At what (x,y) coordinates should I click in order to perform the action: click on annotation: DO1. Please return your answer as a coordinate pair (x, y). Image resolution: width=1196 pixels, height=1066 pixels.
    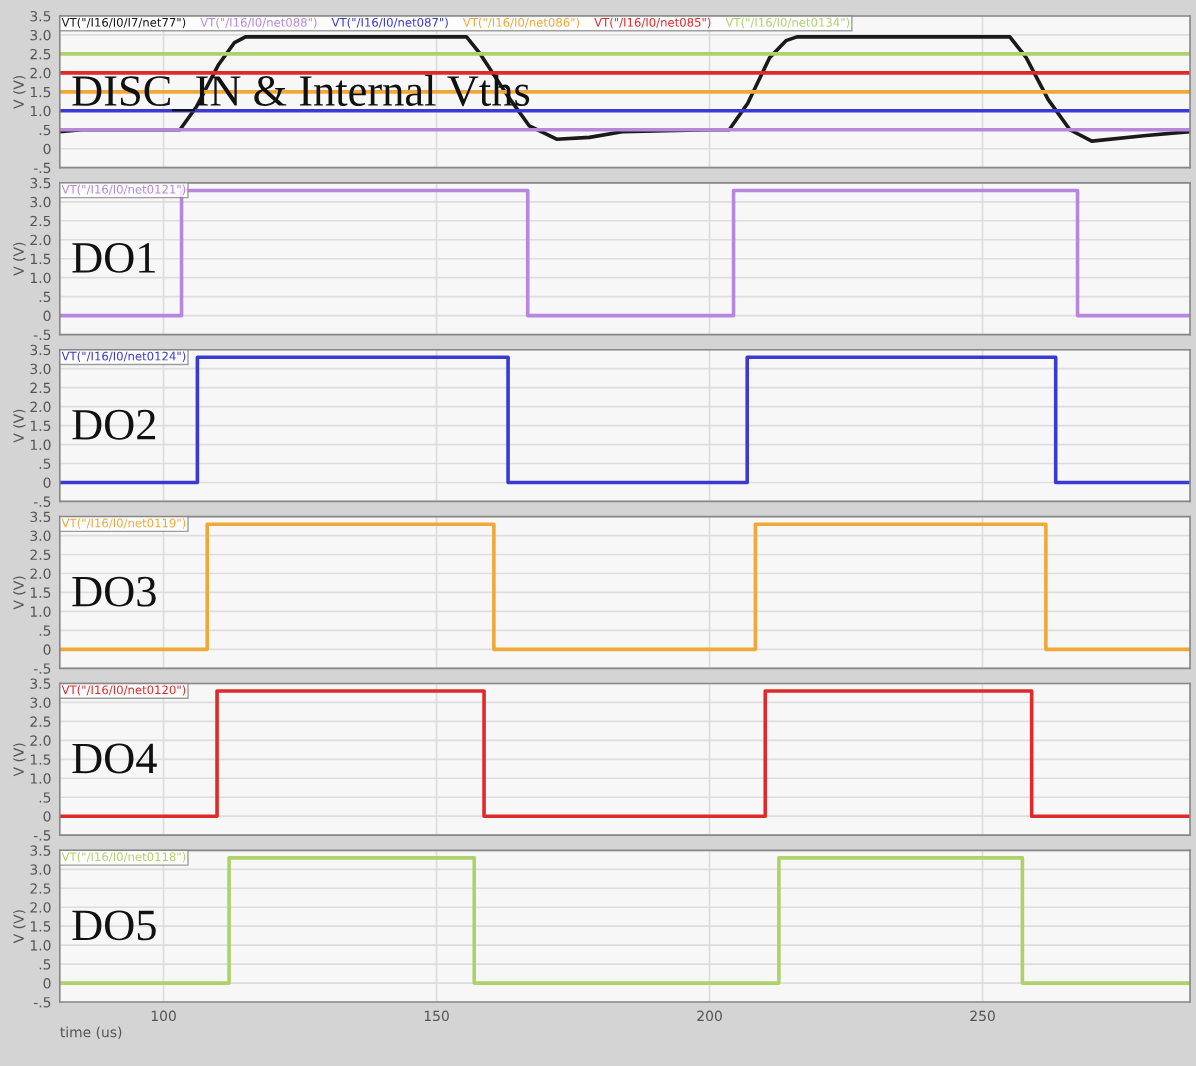
    Looking at the image, I should click on (113, 258).